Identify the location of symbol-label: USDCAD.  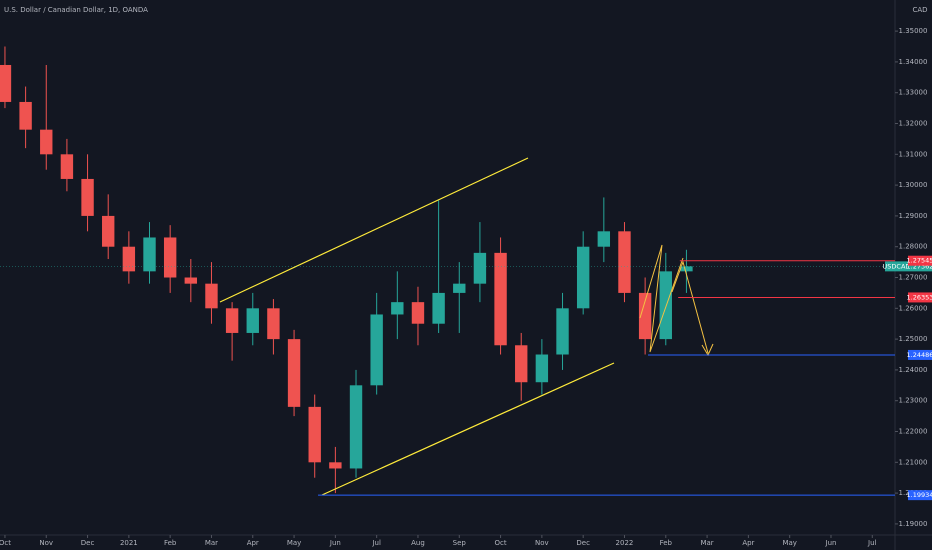
(897, 266).